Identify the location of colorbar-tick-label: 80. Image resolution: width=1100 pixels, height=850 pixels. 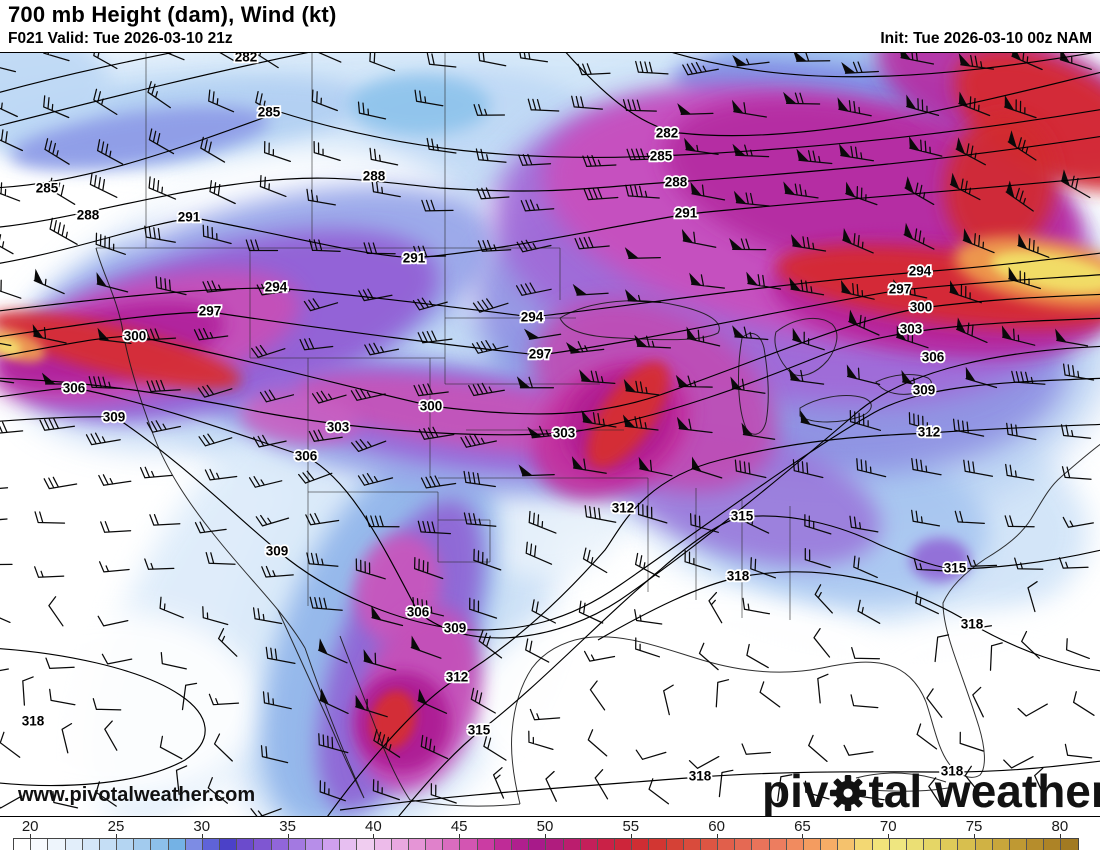
(1060, 826).